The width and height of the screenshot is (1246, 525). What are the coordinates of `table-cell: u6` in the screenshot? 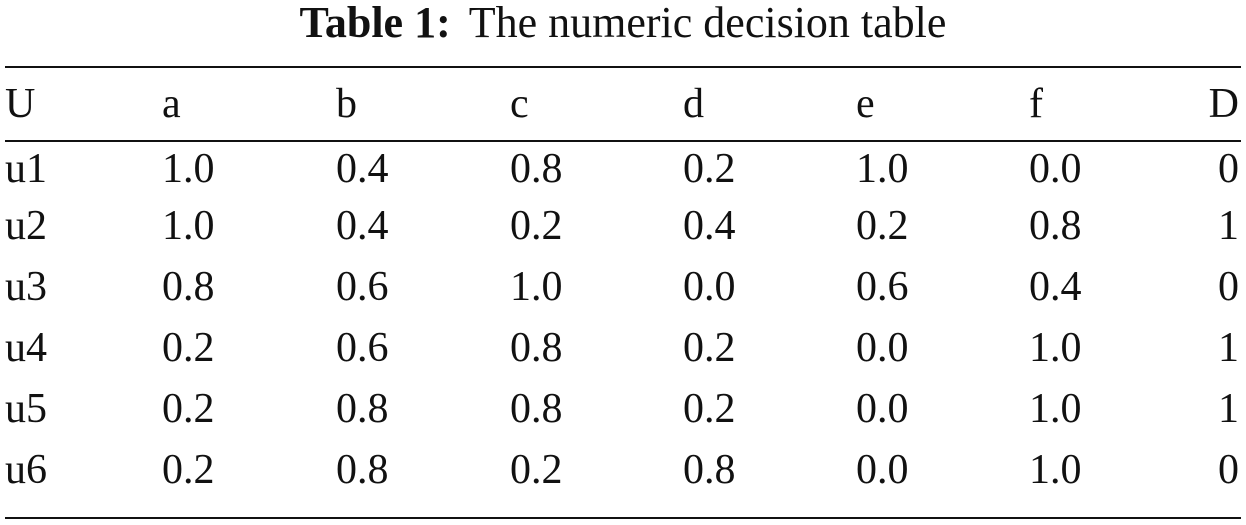 It's located at (26, 469).